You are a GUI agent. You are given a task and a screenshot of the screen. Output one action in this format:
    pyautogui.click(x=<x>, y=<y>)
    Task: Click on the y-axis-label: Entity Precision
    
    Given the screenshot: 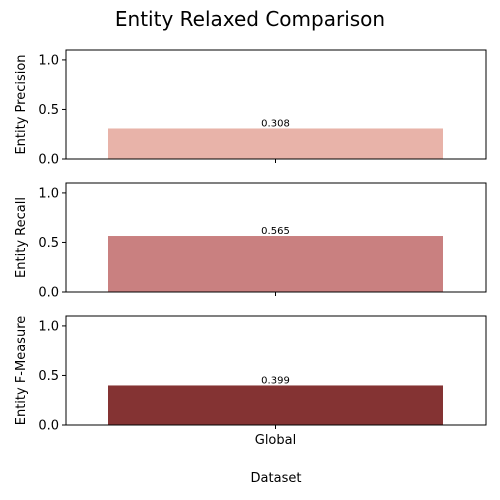 What is the action you would take?
    pyautogui.click(x=21, y=104)
    